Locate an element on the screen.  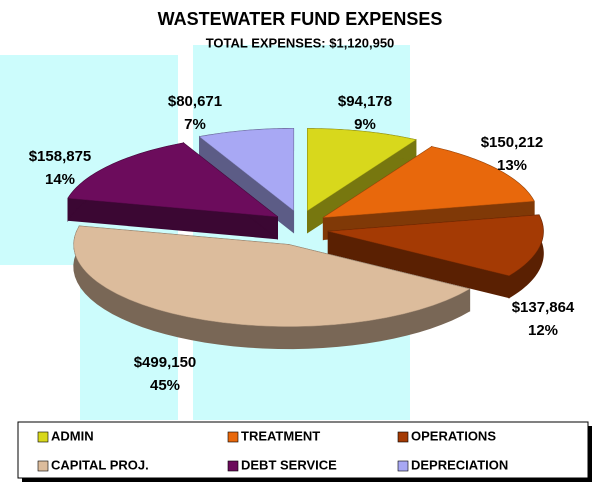
legend-label: OPERATIONS is located at coordinates (453, 435).